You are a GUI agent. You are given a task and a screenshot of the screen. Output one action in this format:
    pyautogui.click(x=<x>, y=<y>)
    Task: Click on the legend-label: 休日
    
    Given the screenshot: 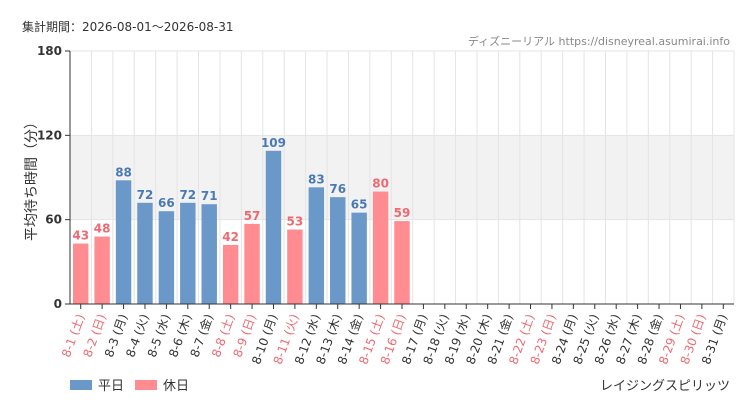 What is the action you would take?
    pyautogui.click(x=176, y=386)
    